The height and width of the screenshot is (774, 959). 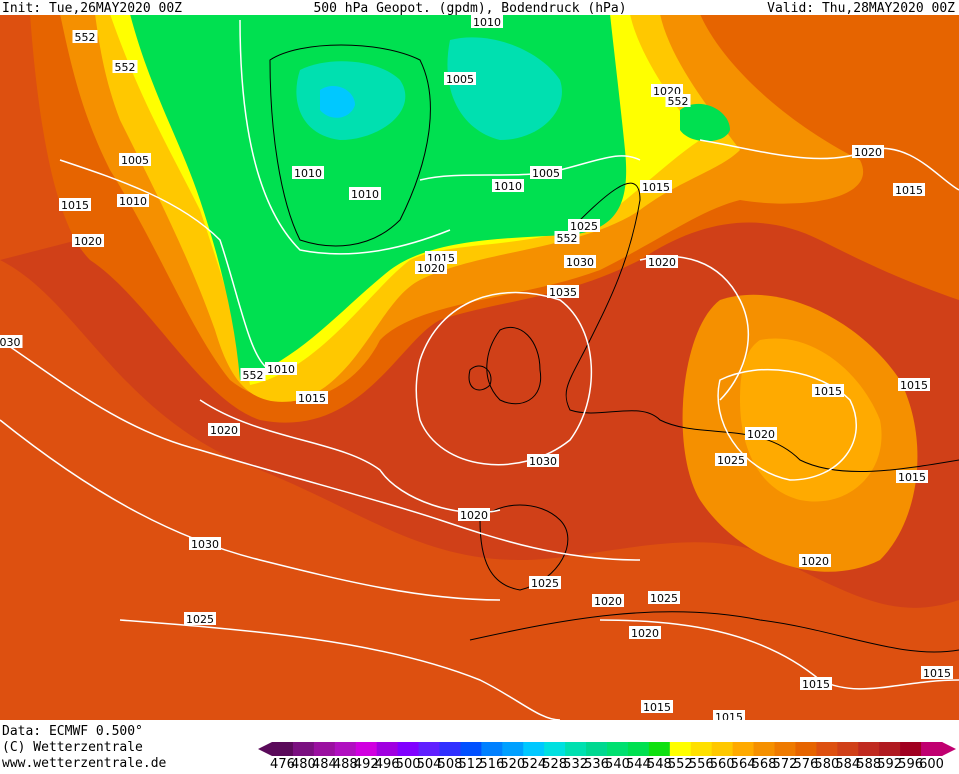 What do you see at coordinates (764, 763) in the screenshot?
I see `colorbar-label: 568` at bounding box center [764, 763].